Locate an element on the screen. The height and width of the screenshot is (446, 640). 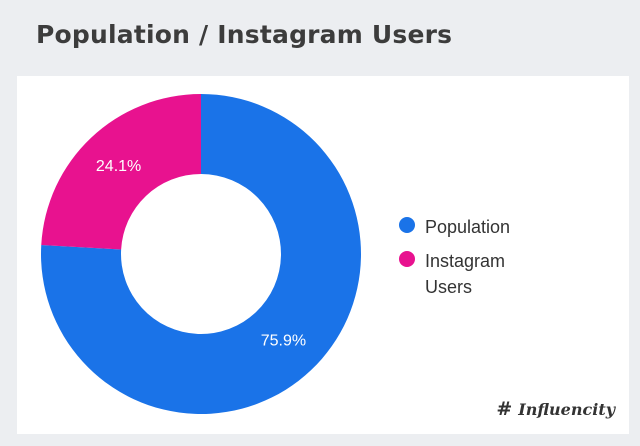
chart-legend: Population Instagram Users is located at coordinates (472, 261).